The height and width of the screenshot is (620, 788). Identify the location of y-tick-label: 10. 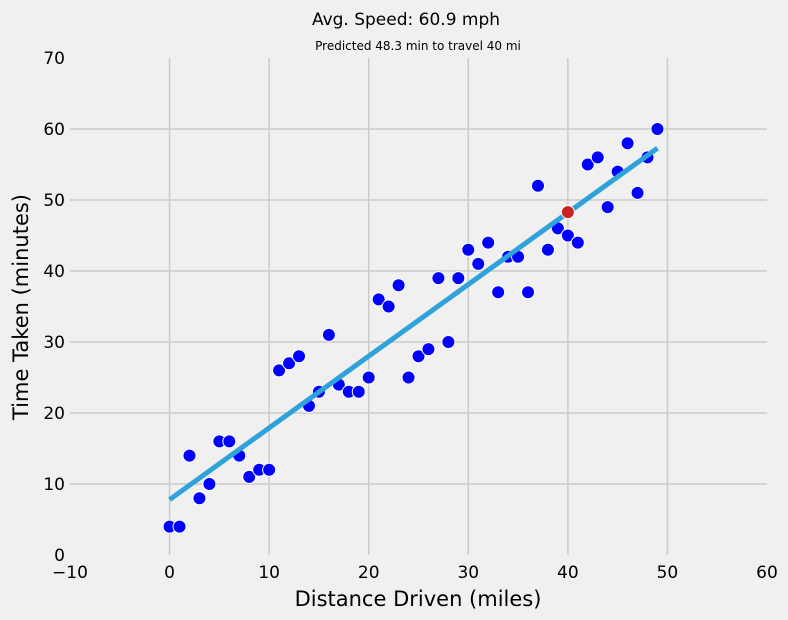
(54, 485).